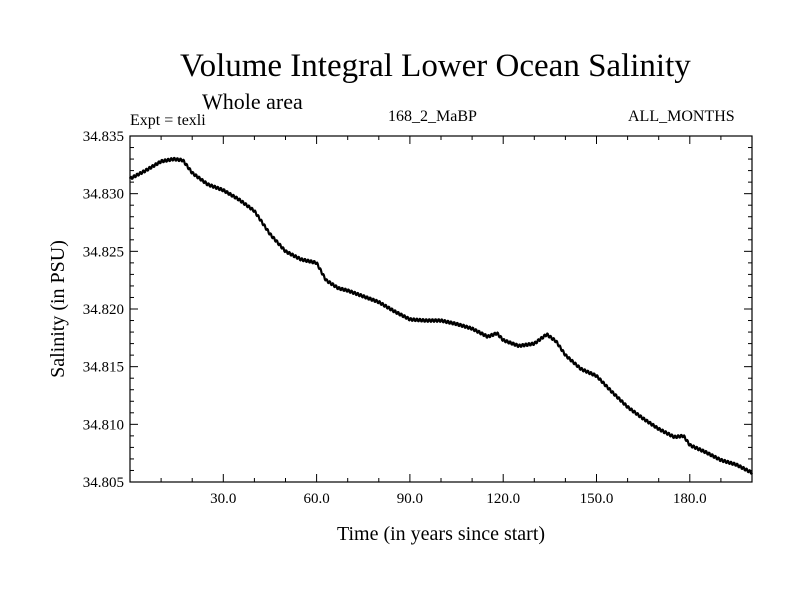 This screenshot has width=800, height=600. I want to click on x-tick-label: 120.0, so click(503, 499).